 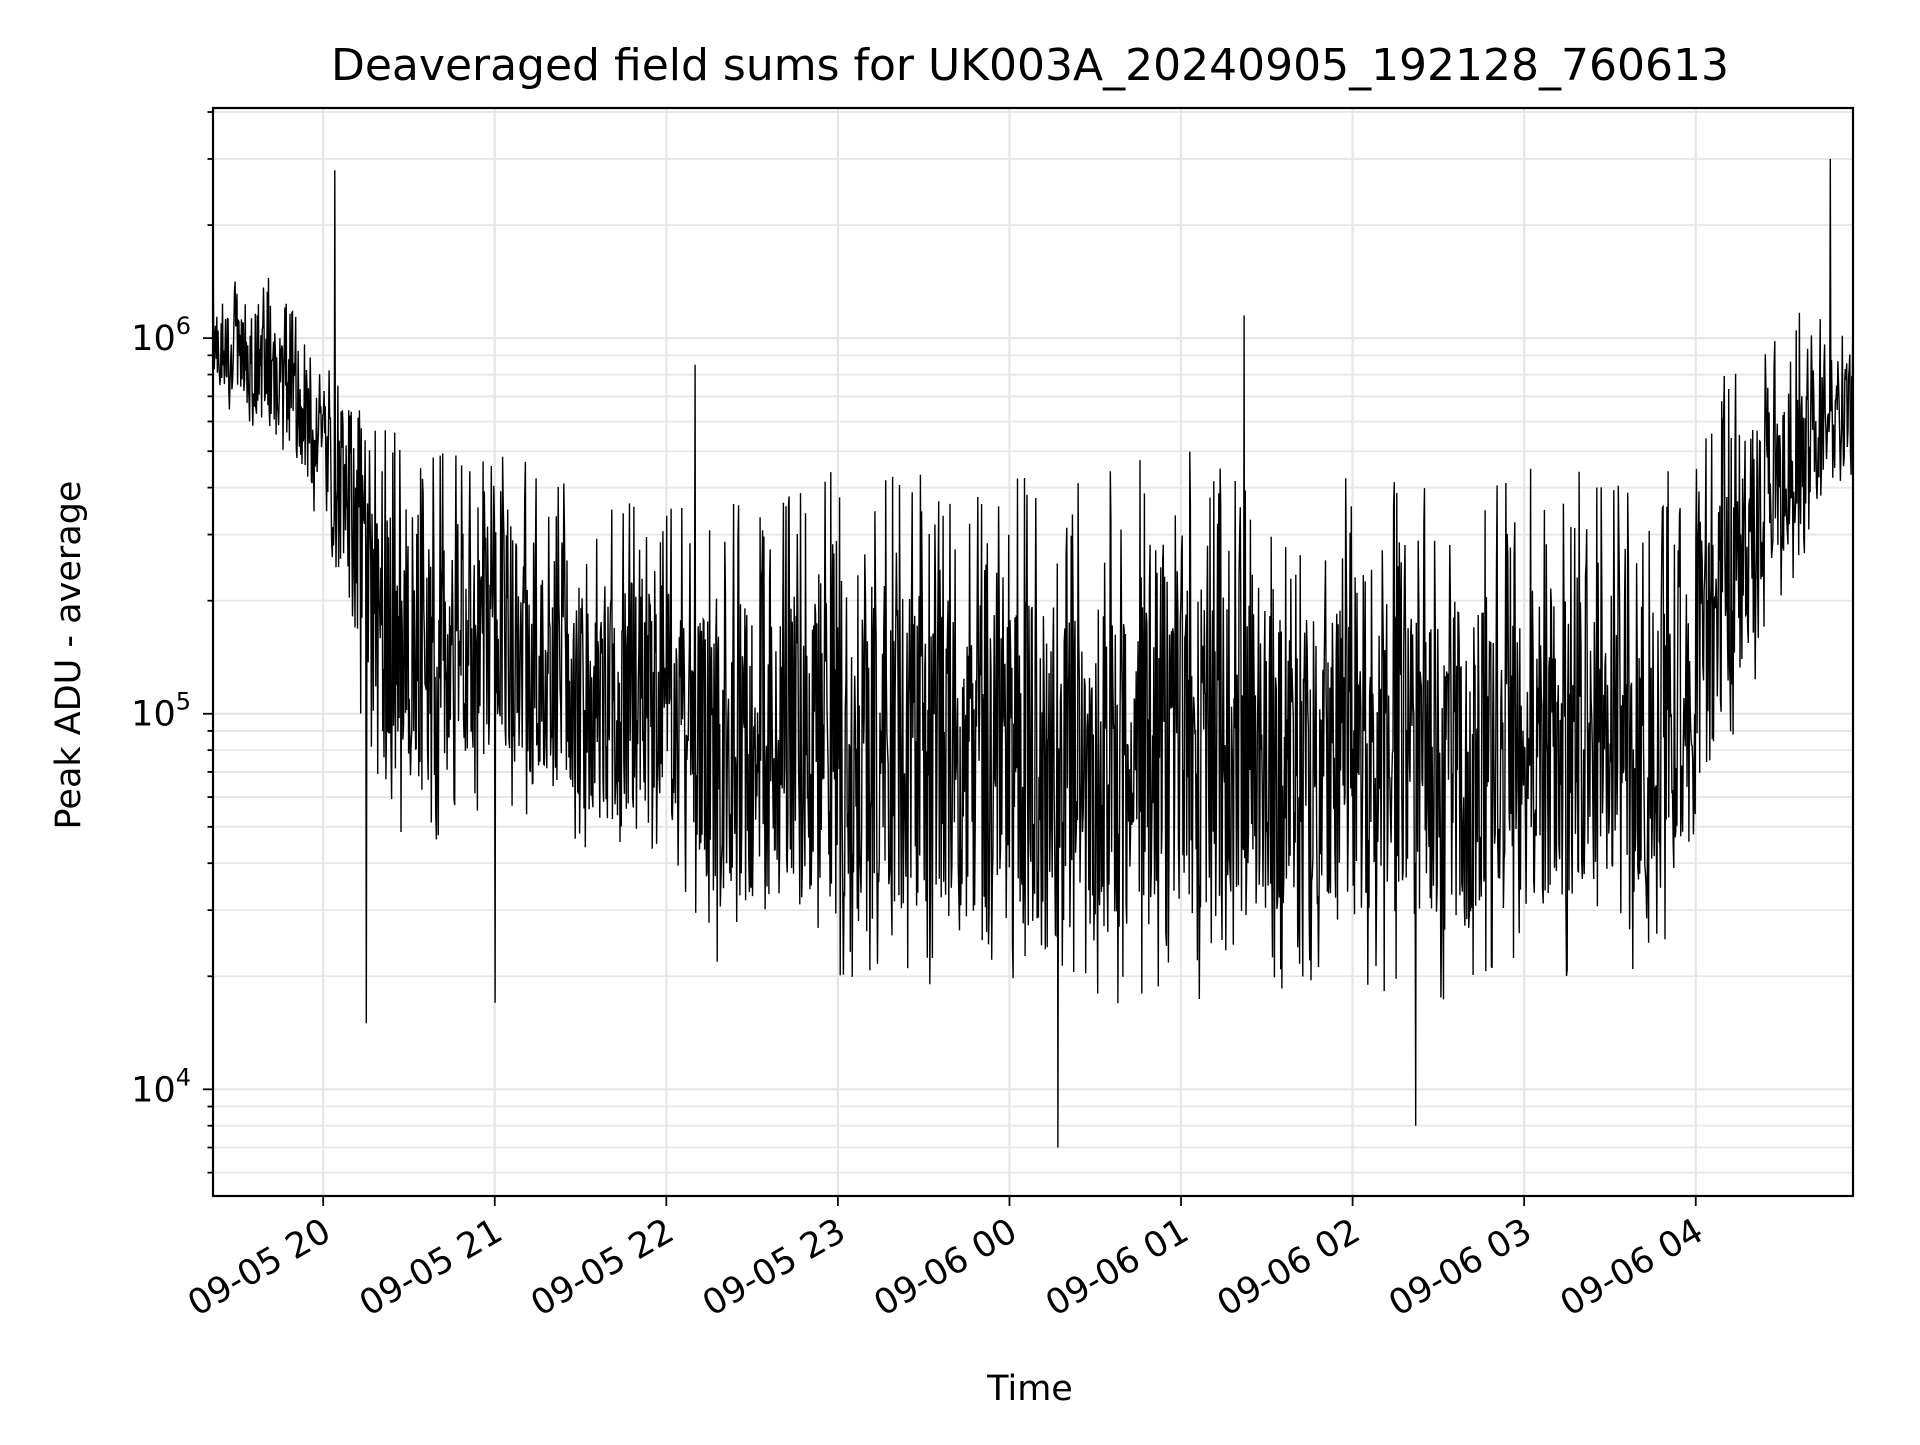 What do you see at coordinates (946, 1267) in the screenshot?
I see `x-tick-label: 09-06 00` at bounding box center [946, 1267].